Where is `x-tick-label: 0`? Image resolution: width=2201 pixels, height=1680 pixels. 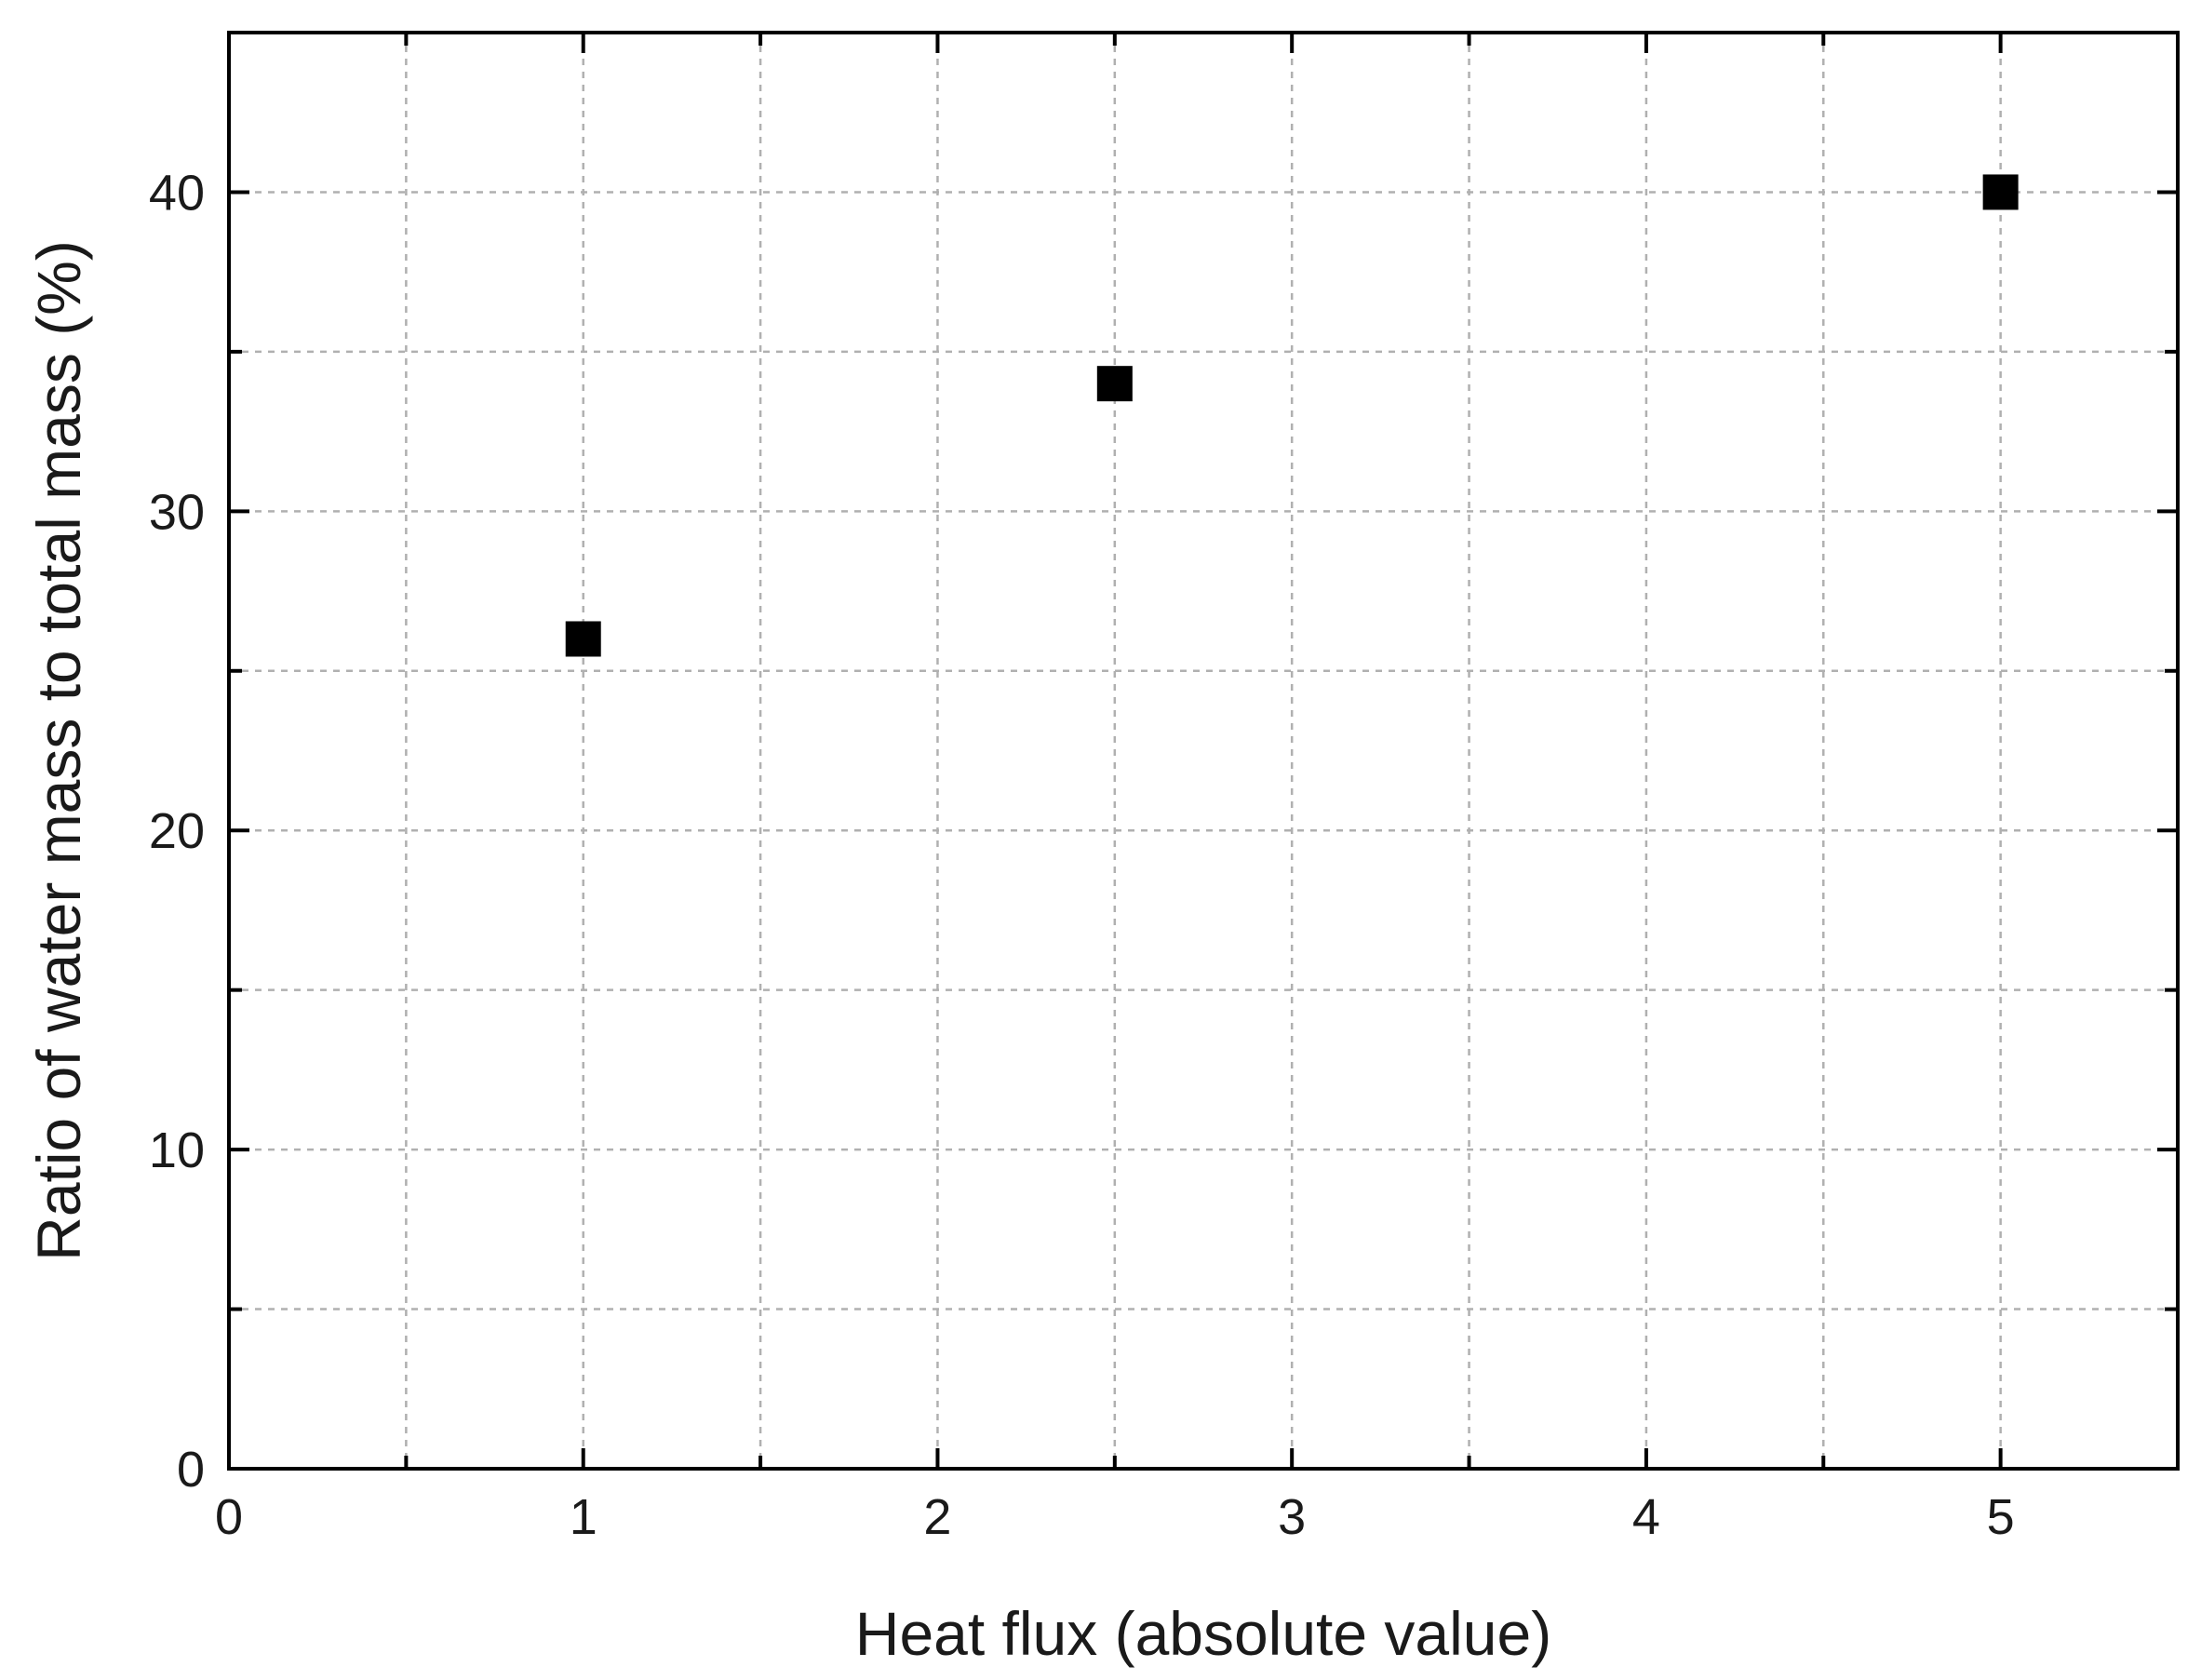 x-tick-label: 0 is located at coordinates (229, 1517).